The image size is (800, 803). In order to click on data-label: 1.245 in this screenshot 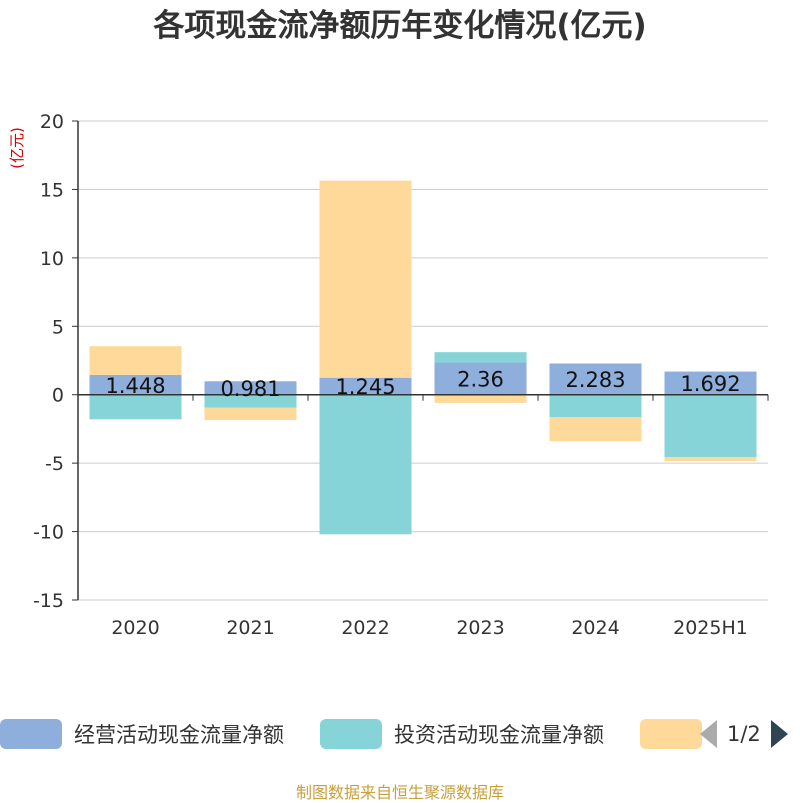, I will do `click(365, 387)`.